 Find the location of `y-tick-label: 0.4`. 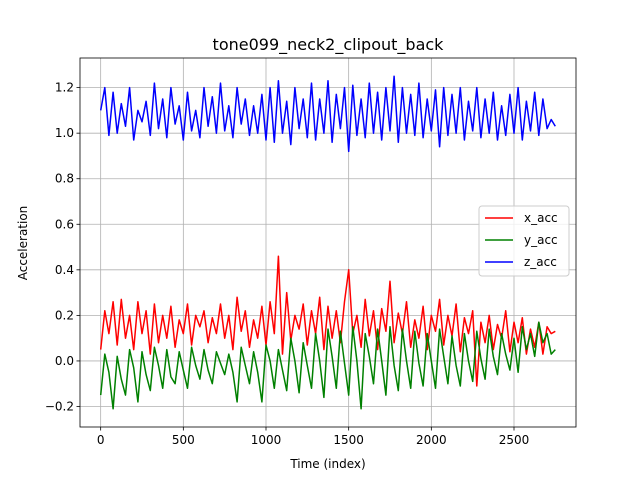

y-tick-label: 0.4 is located at coordinates (64, 270).